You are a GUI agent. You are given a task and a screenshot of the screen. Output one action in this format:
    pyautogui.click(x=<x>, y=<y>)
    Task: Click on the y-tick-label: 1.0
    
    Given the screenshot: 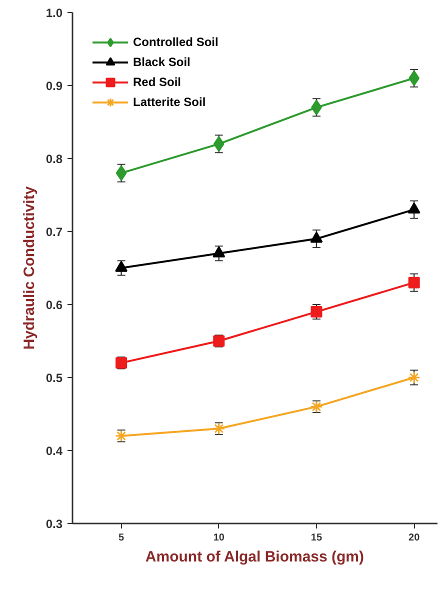 What is the action you would take?
    pyautogui.click(x=54, y=13)
    